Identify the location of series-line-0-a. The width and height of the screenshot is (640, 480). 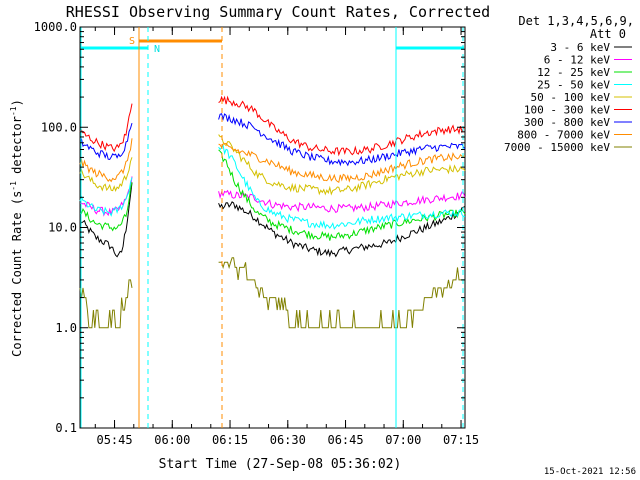
(106, 220).